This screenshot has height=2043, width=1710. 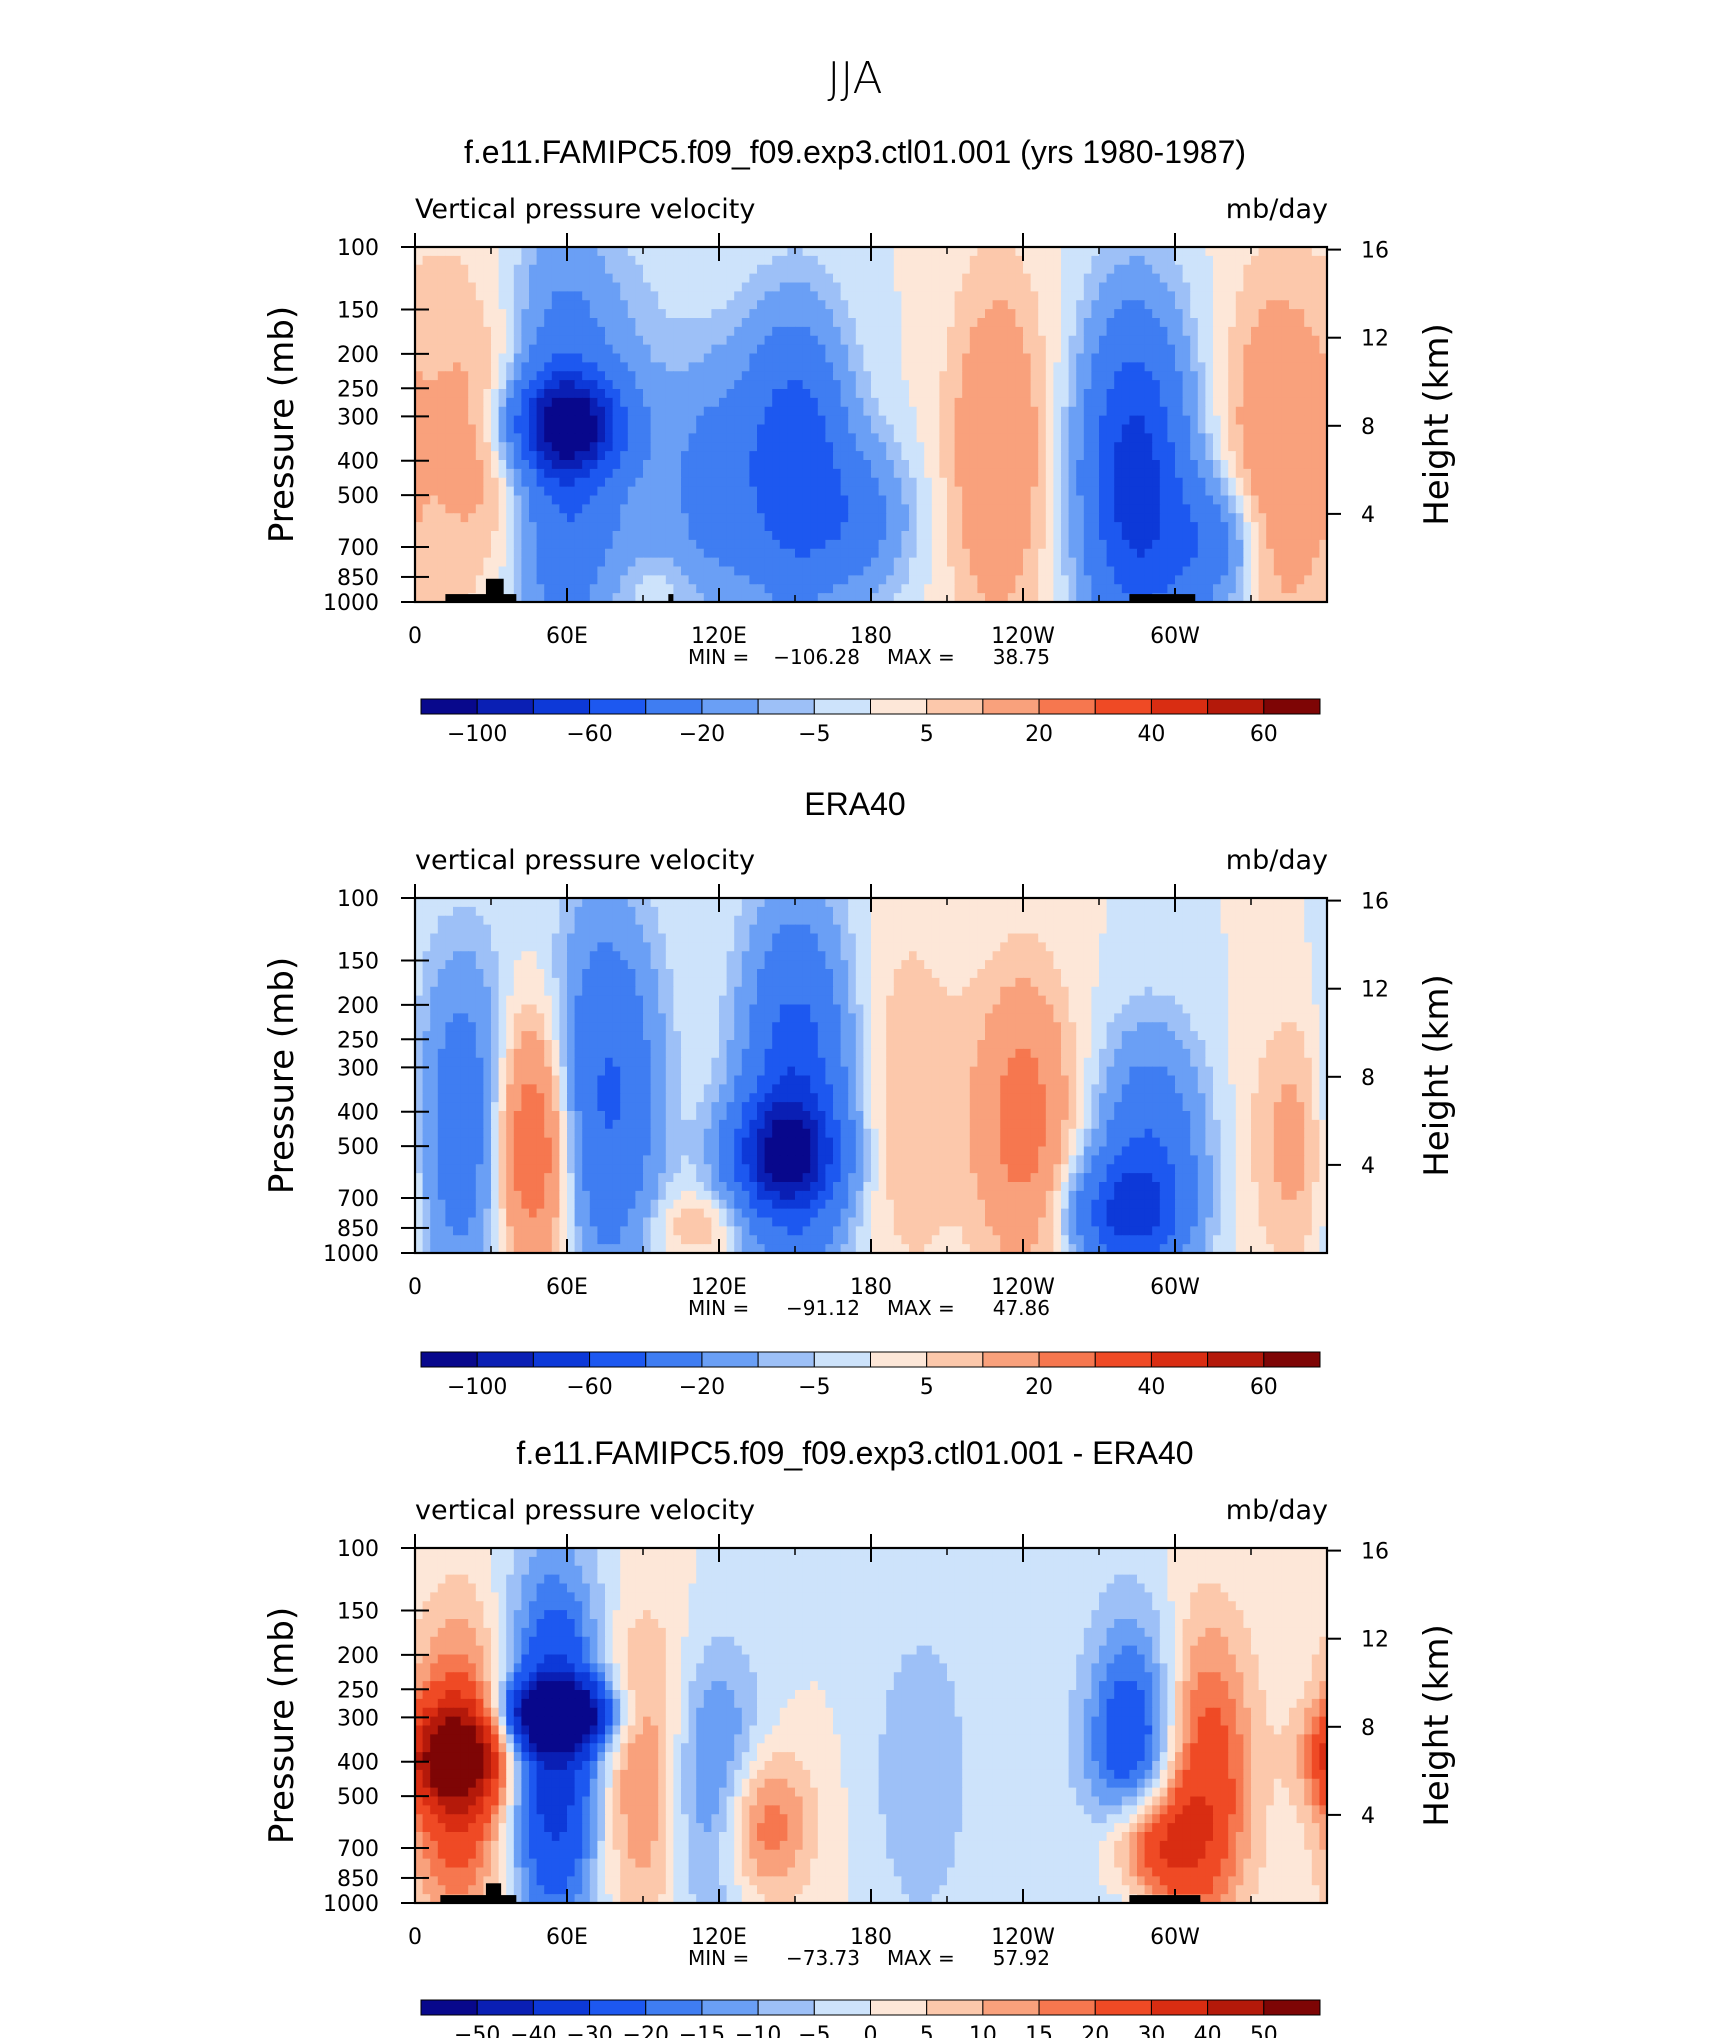 I want to click on y2-axis-title: Height (km), so click(x=1437, y=424).